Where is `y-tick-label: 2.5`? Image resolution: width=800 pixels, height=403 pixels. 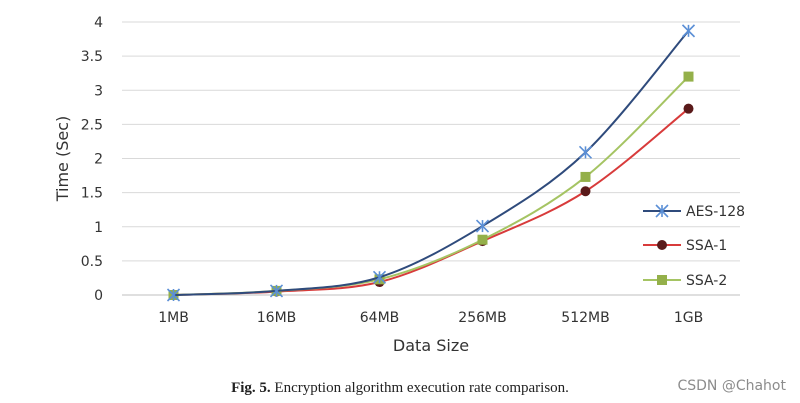 y-tick-label: 2.5 is located at coordinates (92, 125).